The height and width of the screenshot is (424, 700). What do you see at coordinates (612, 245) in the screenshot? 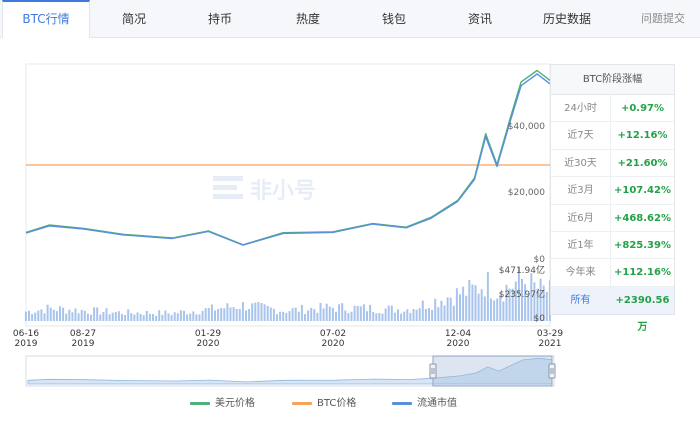
I see `gain-row-1y: 近1年 +825.39%` at bounding box center [612, 245].